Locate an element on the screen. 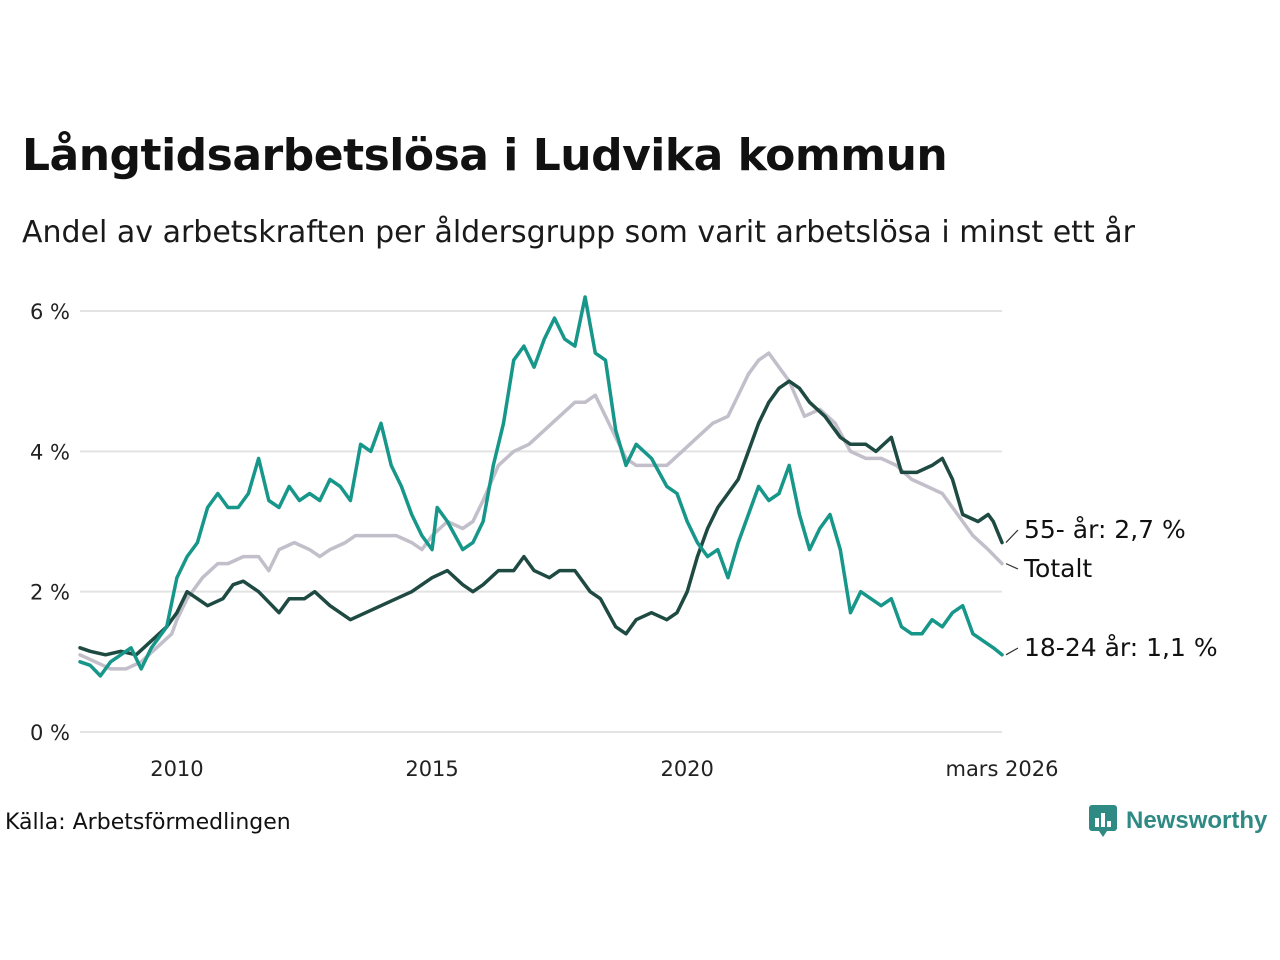  newsworthy-logo: Newsworthy is located at coordinates (1177, 821).